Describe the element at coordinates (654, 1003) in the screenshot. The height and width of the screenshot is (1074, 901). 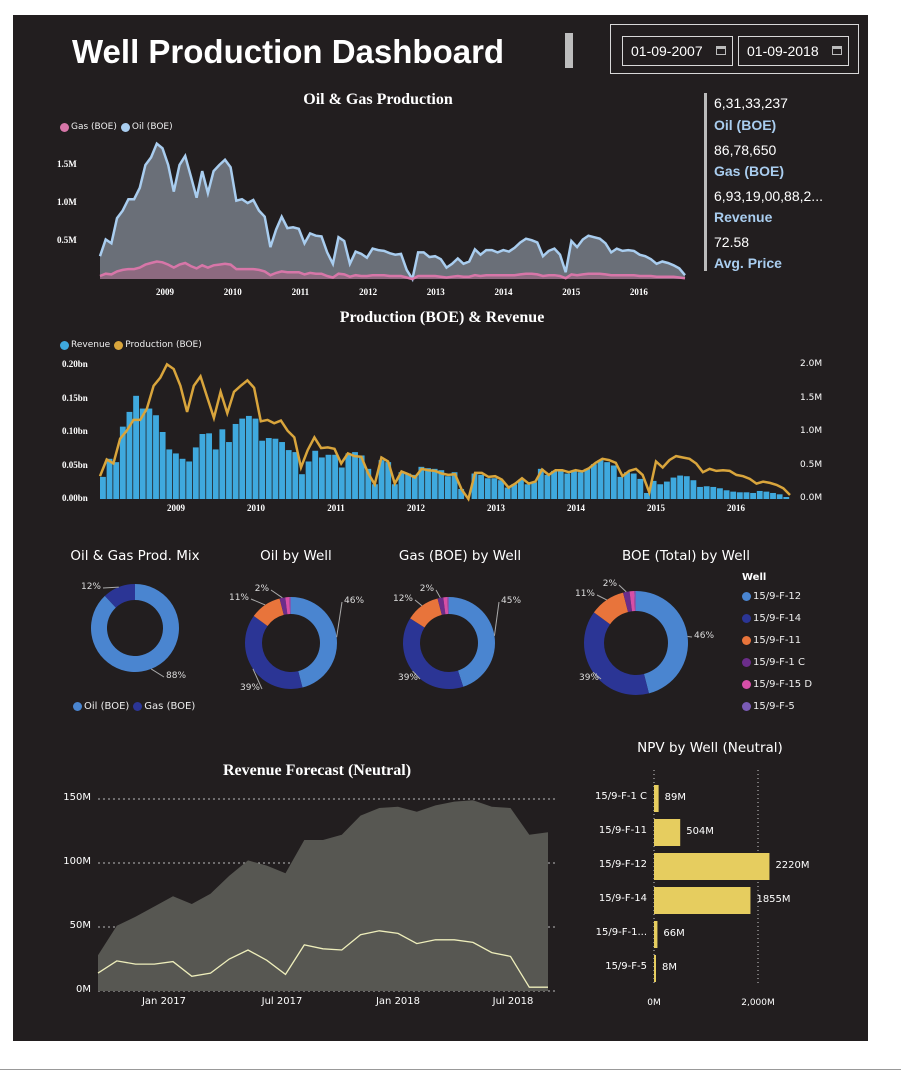
I see `x-tick-label: 0M` at that location.